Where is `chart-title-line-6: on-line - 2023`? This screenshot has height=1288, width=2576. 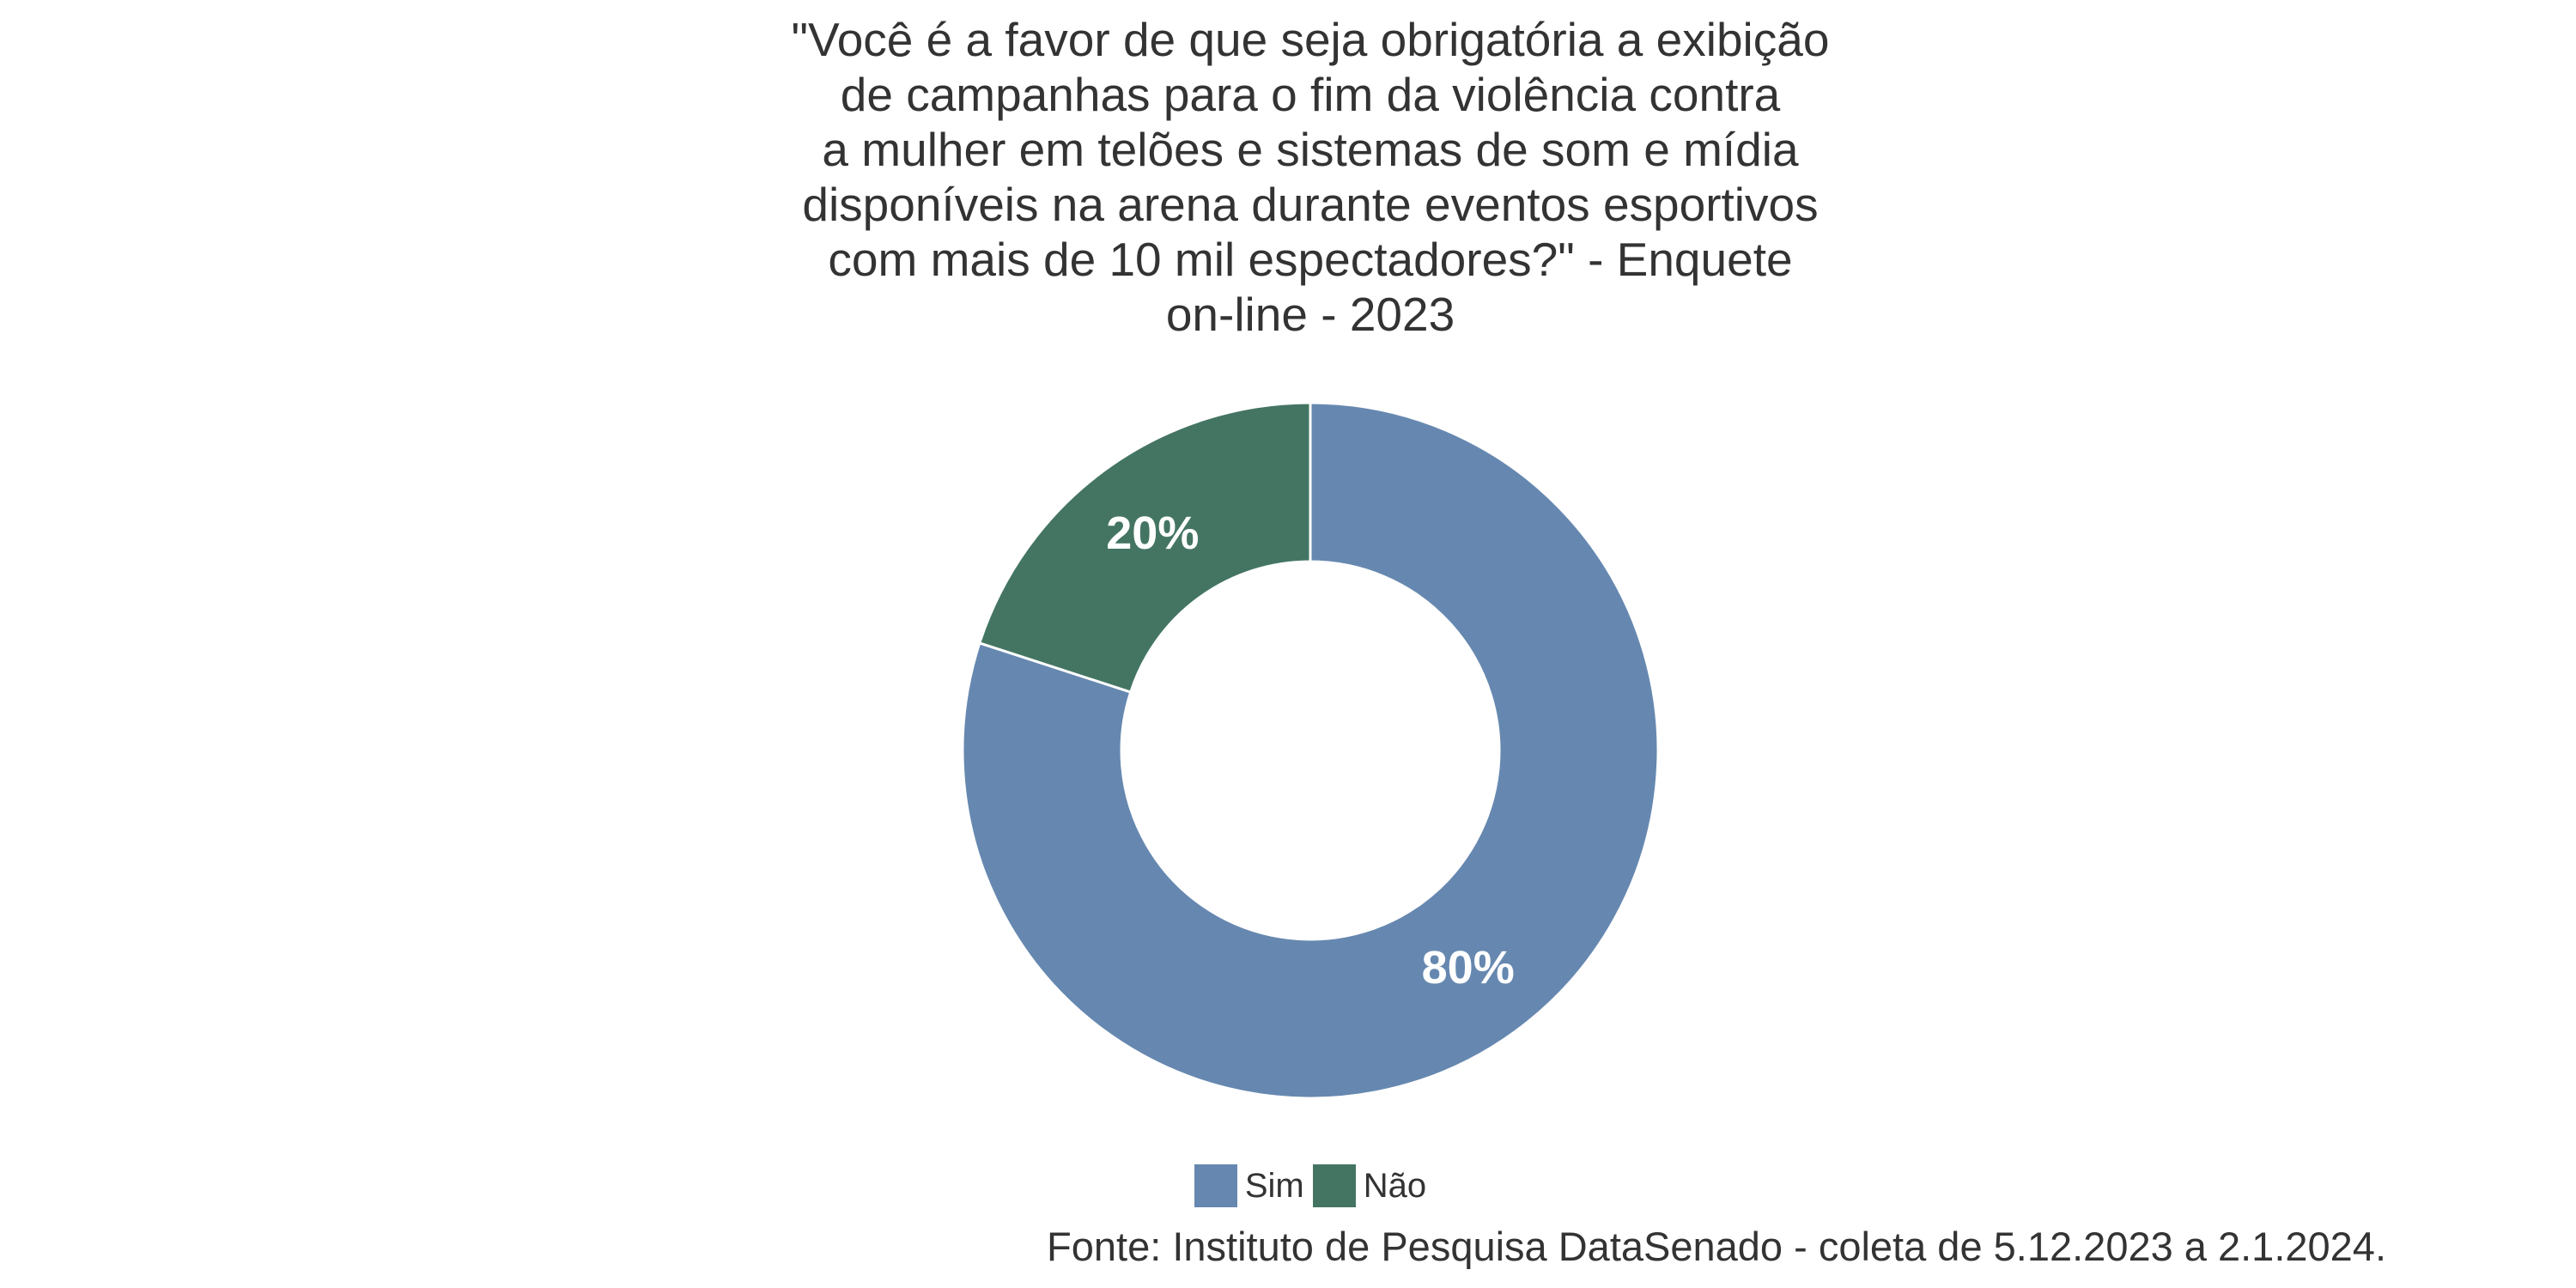 chart-title-line-6: on-line - 2023 is located at coordinates (1310, 314).